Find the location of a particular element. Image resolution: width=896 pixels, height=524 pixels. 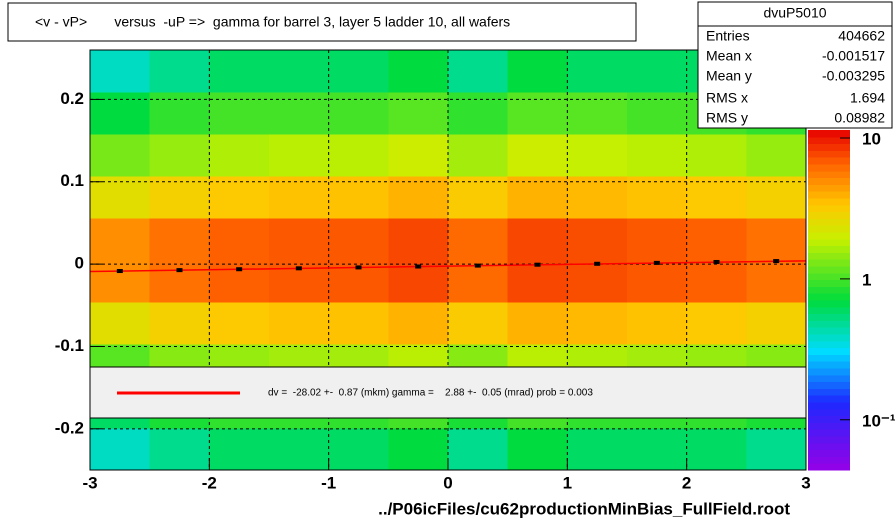

stats-title: dvuP5010 is located at coordinates (794, 13).